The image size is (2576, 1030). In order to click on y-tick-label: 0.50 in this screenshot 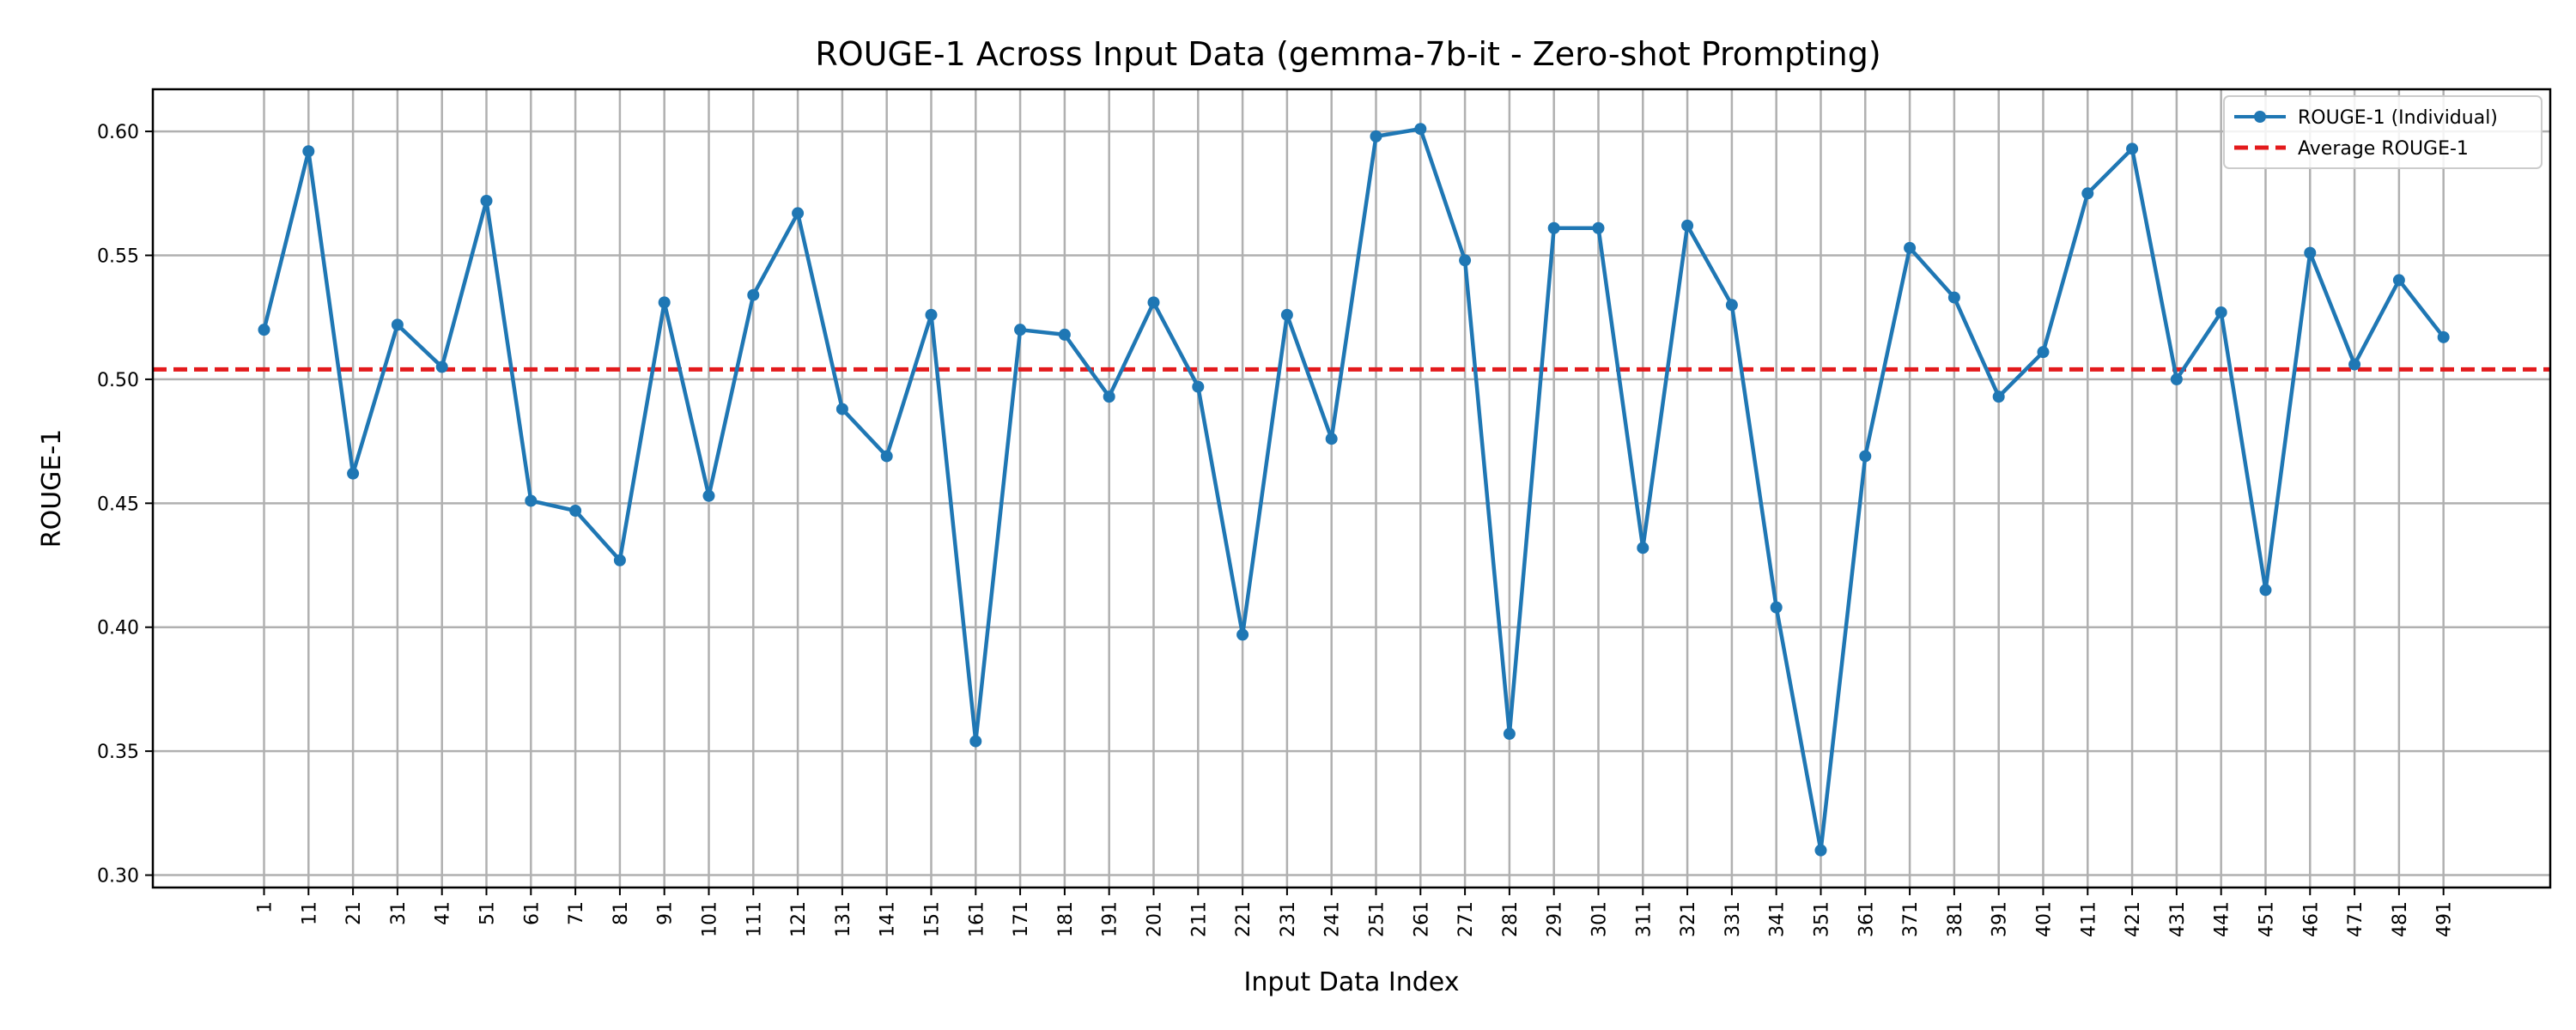, I will do `click(118, 380)`.